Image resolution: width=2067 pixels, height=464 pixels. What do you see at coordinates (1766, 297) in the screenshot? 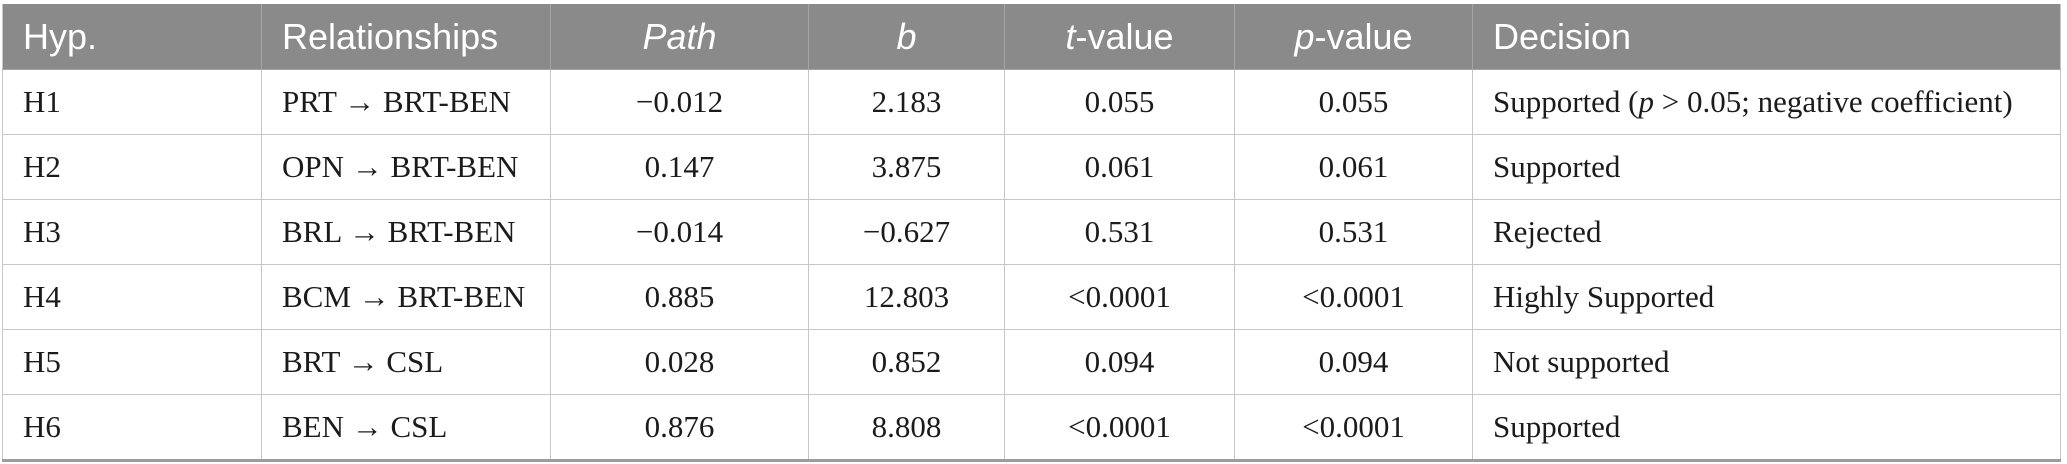
I see `cell-decision: Highly Supported` at bounding box center [1766, 297].